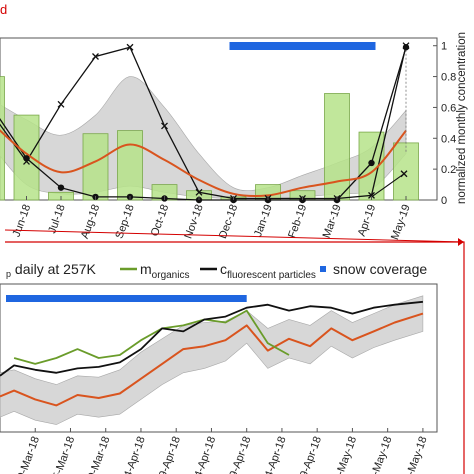 This screenshot has width=474, height=474. I want to click on top-y-axis: 0 0.2 0.4 0.6 0.8 1, so click(444, 124).